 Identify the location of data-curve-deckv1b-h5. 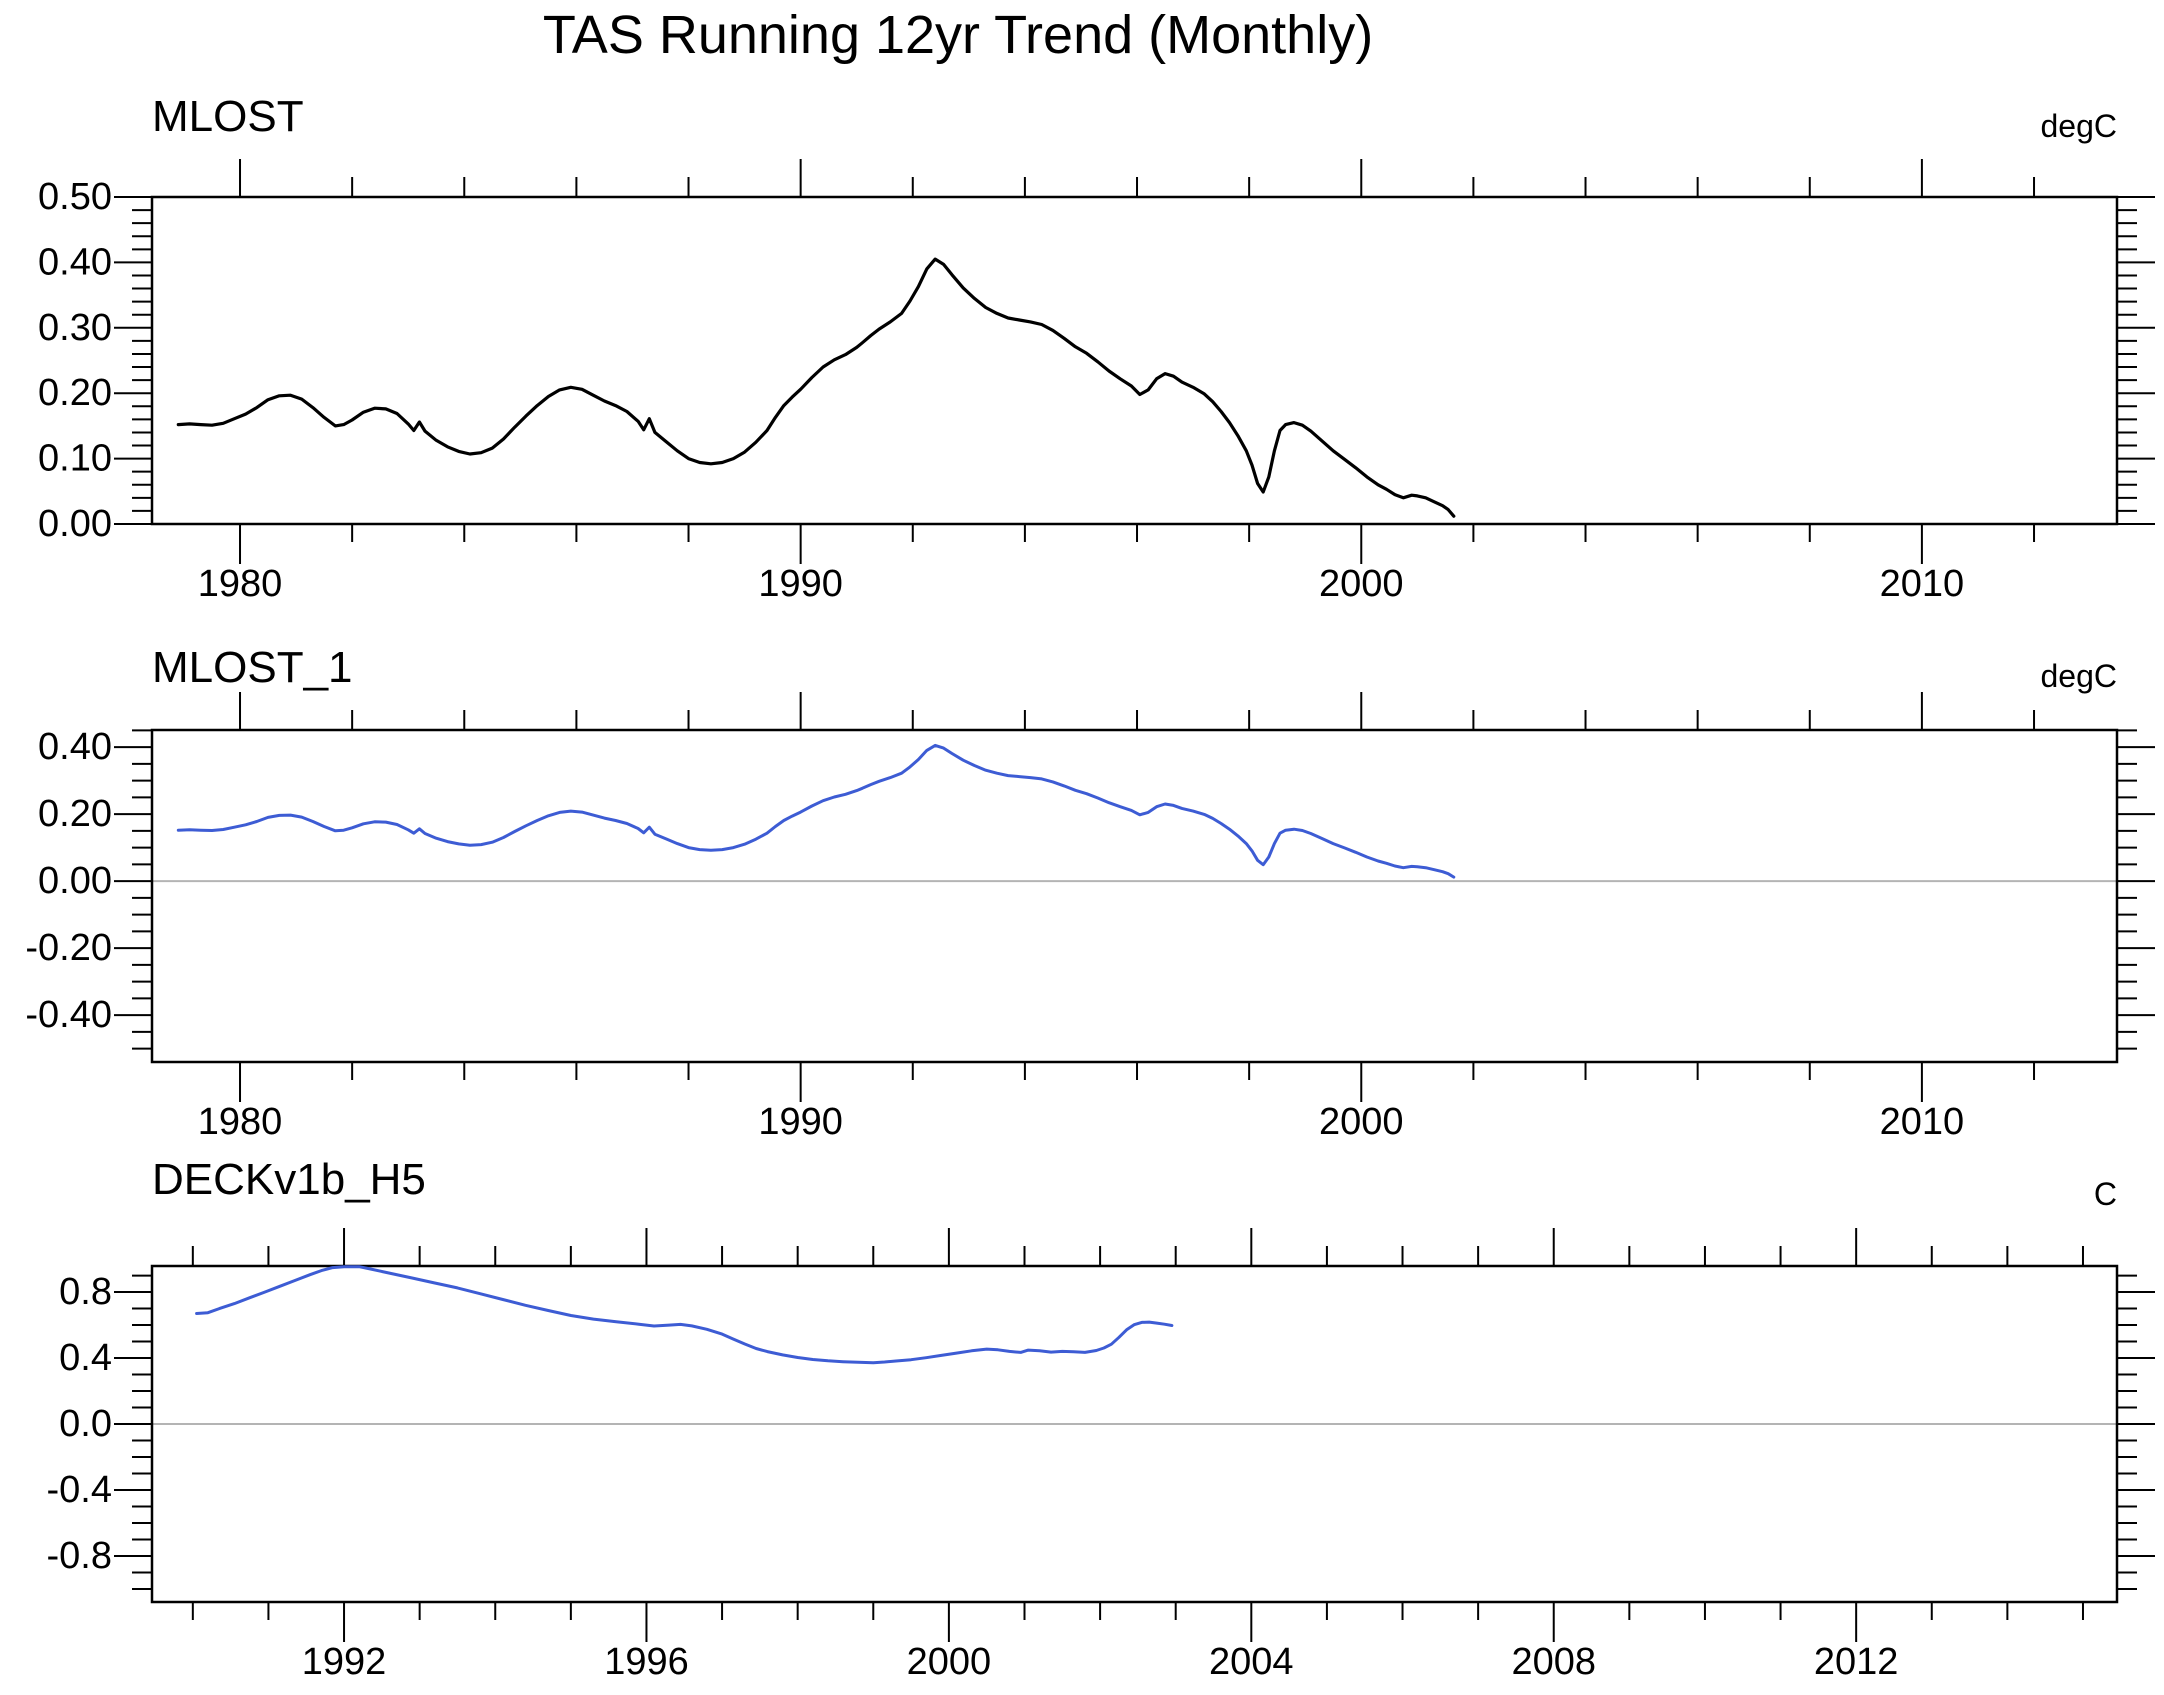
(684, 1315).